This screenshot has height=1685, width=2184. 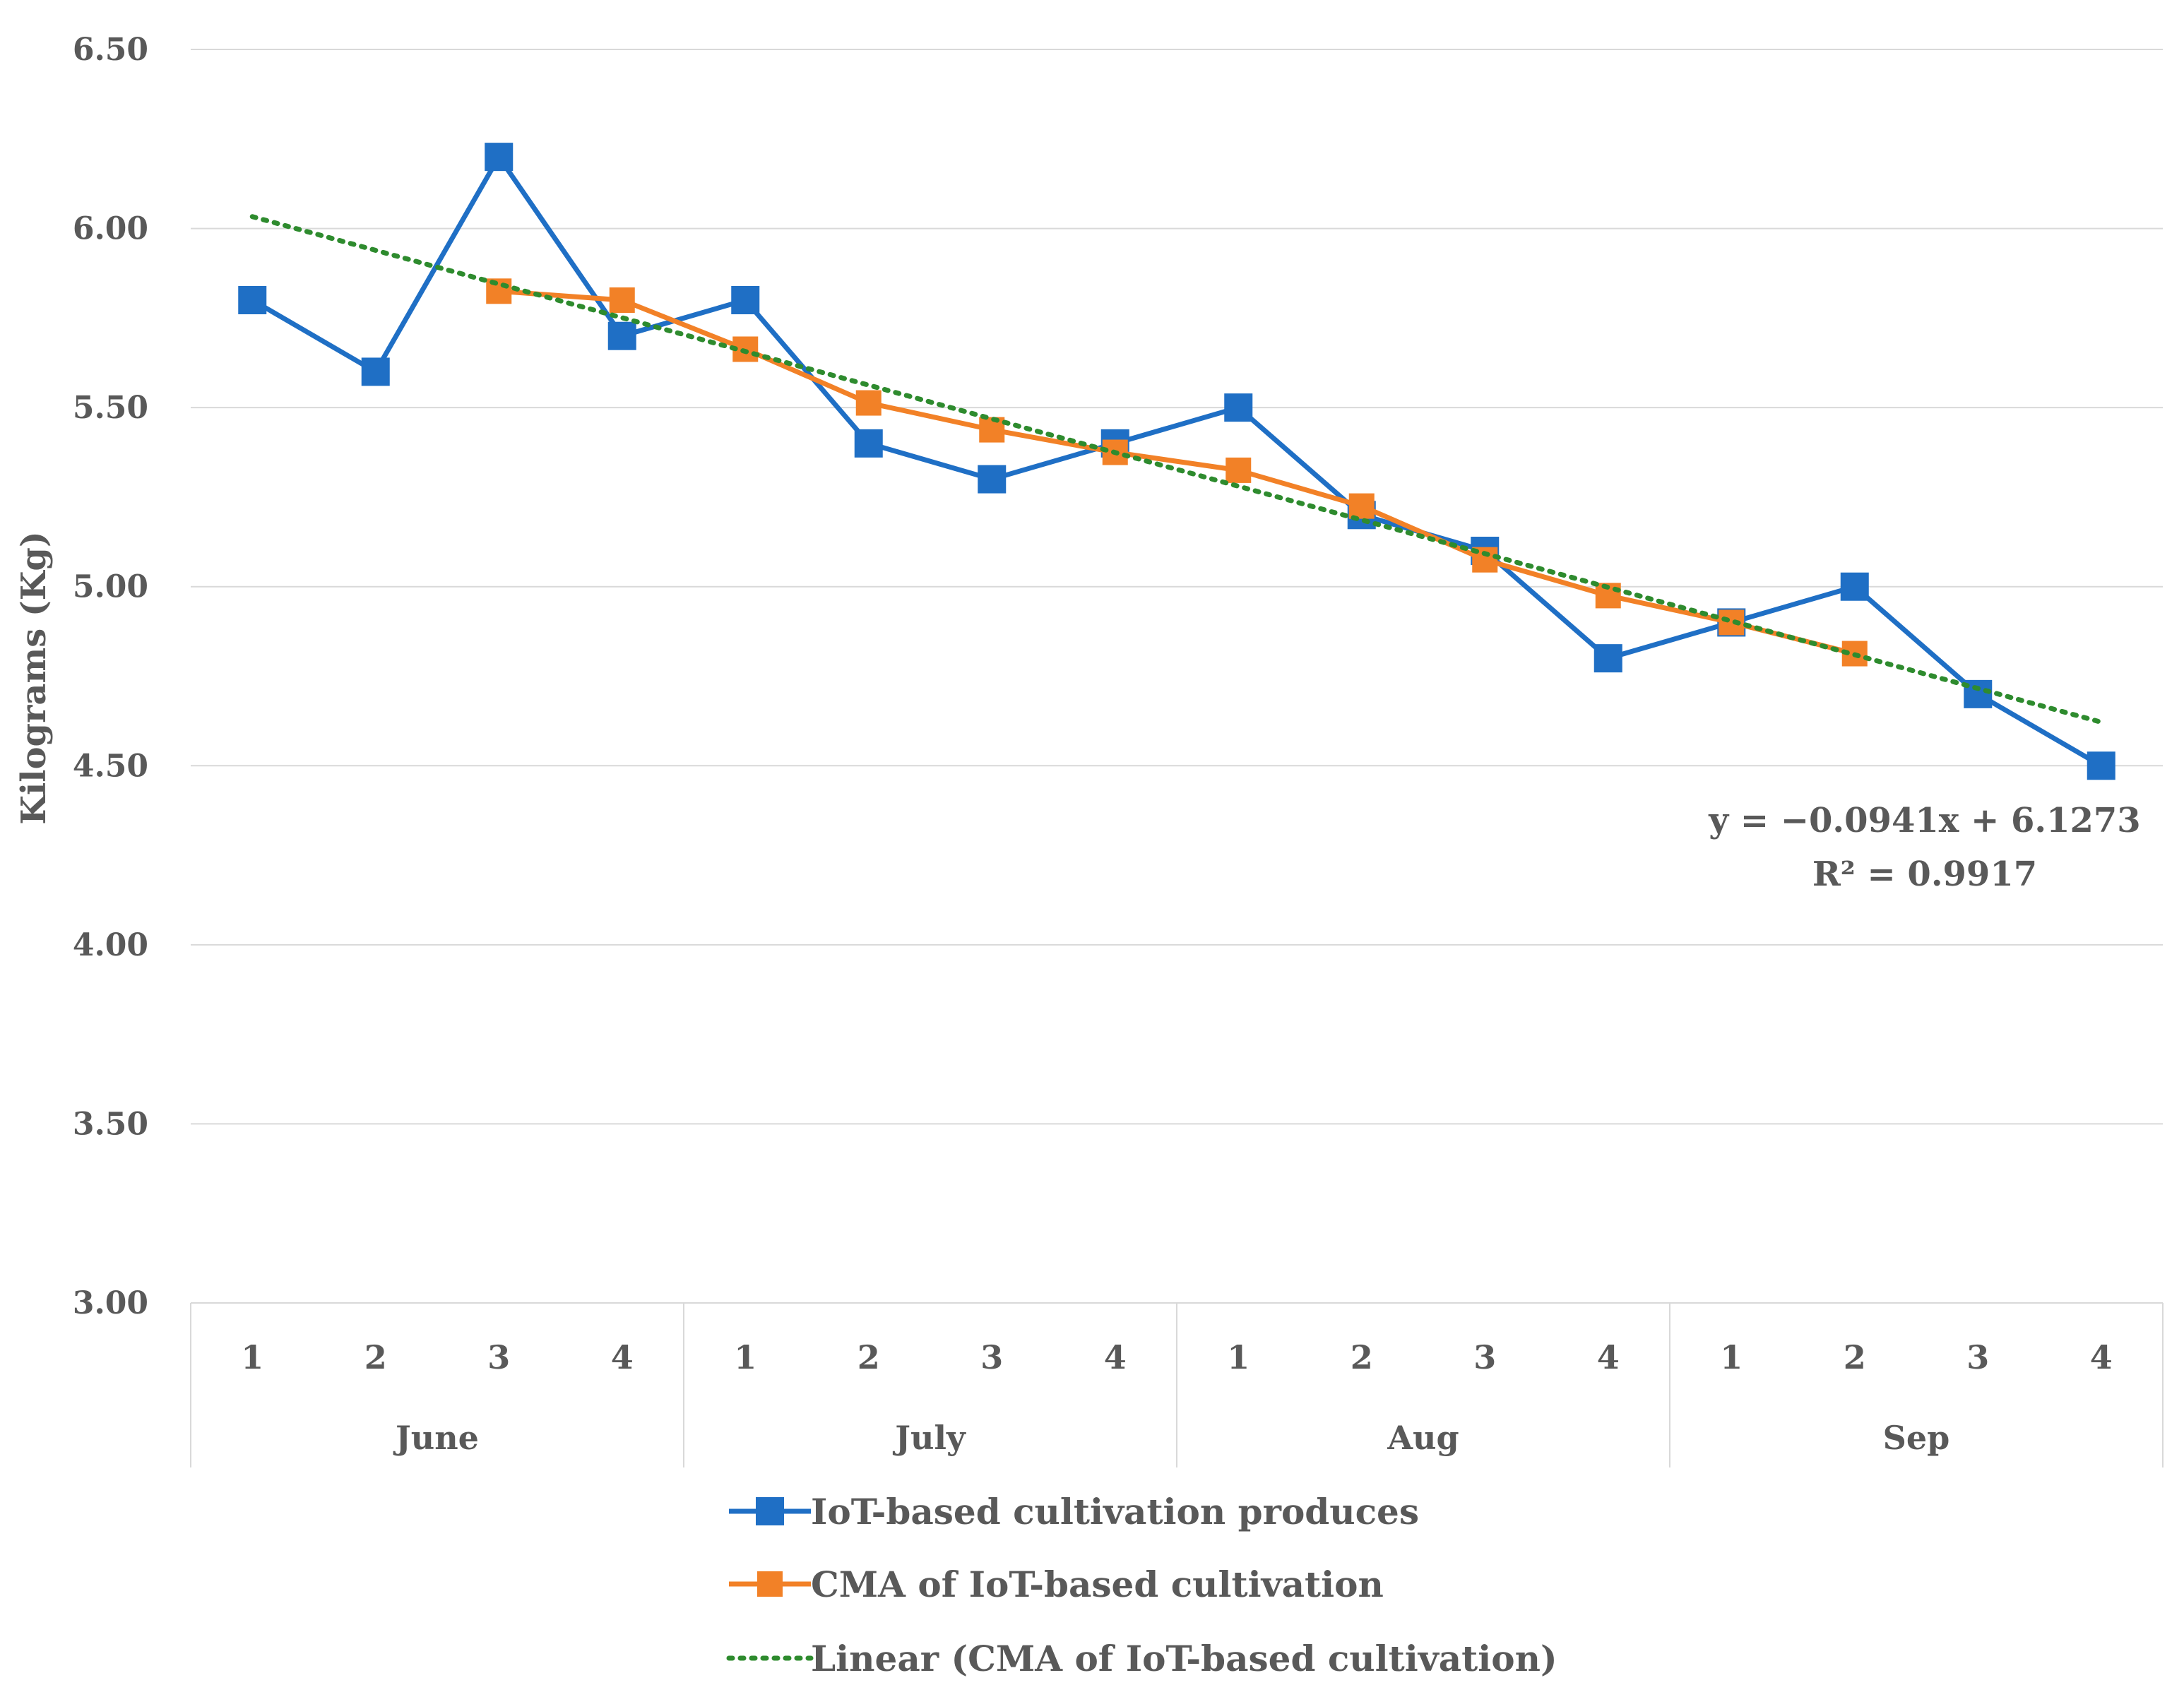 I want to click on month-label: Aug, so click(x=1423, y=1438).